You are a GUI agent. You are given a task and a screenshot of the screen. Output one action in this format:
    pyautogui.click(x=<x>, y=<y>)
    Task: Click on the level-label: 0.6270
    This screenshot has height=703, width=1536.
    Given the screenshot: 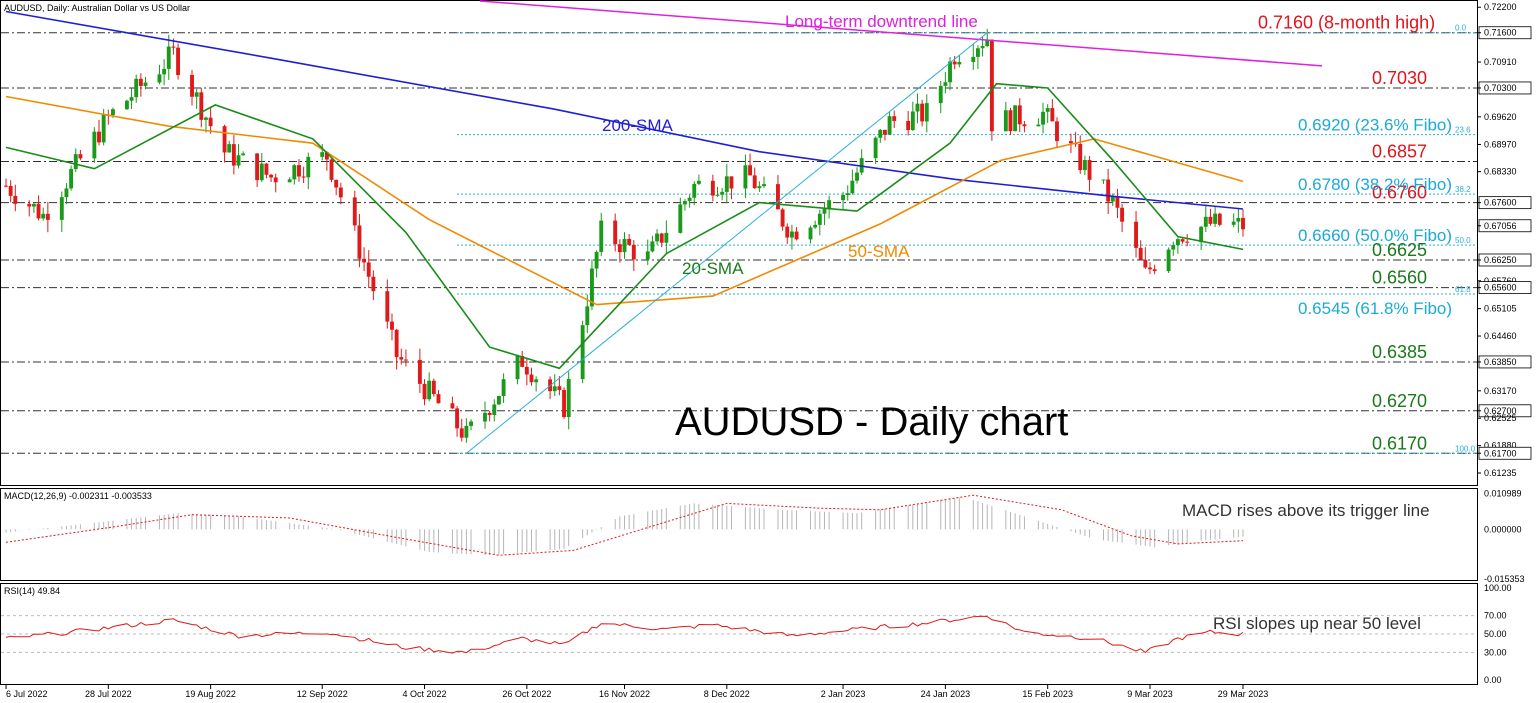 What is the action you would take?
    pyautogui.click(x=1399, y=401)
    